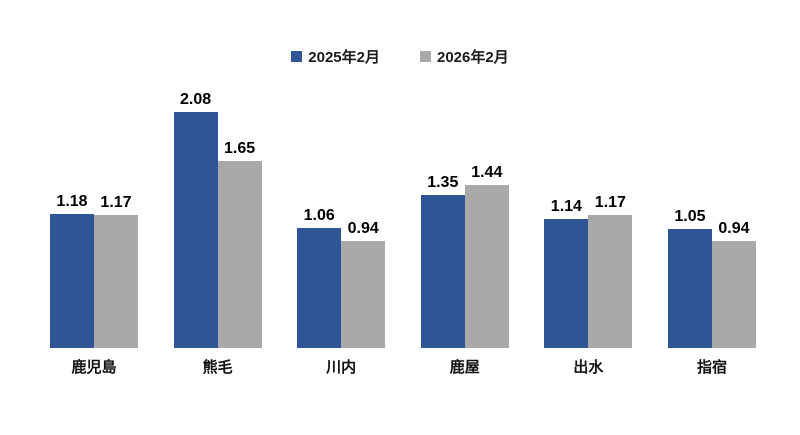 The width and height of the screenshot is (800, 435). Describe the element at coordinates (473, 57) in the screenshot. I see `legend-label-2026: 2026年2月` at that location.